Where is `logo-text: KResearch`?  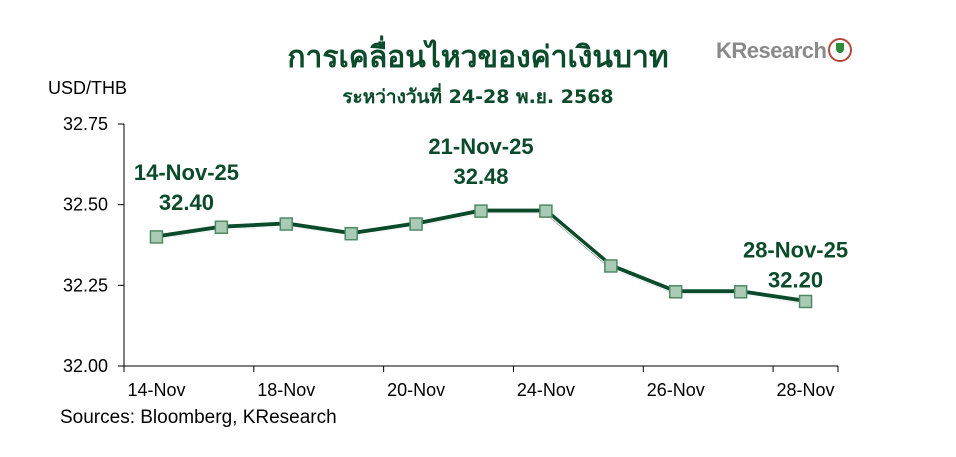
logo-text: KResearch is located at coordinates (771, 50).